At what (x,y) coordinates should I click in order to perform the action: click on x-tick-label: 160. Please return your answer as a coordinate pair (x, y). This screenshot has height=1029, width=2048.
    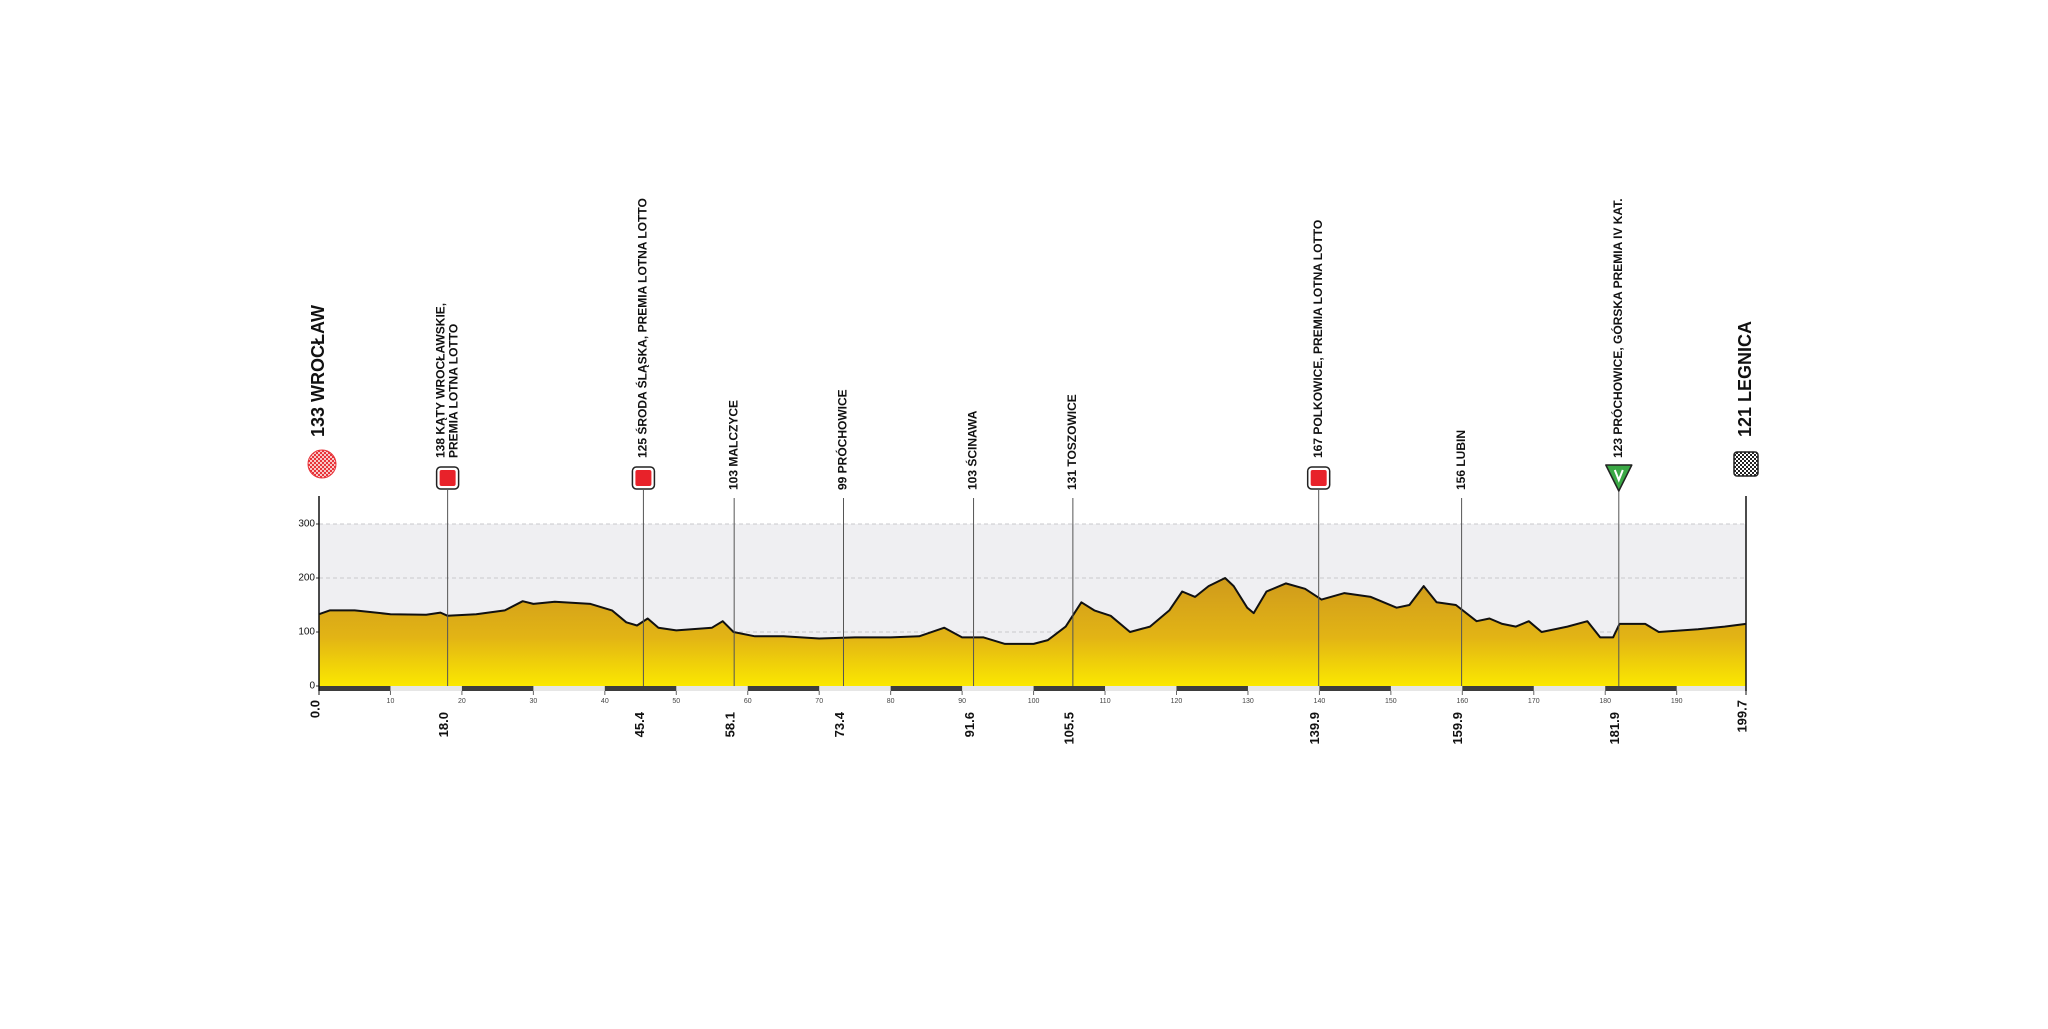
    Looking at the image, I should click on (1462, 701).